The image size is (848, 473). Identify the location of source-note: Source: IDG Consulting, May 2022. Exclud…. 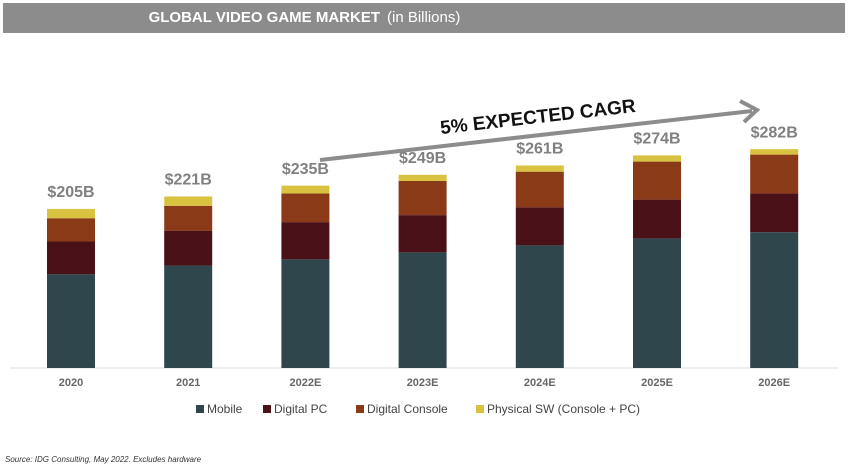
(103, 459).